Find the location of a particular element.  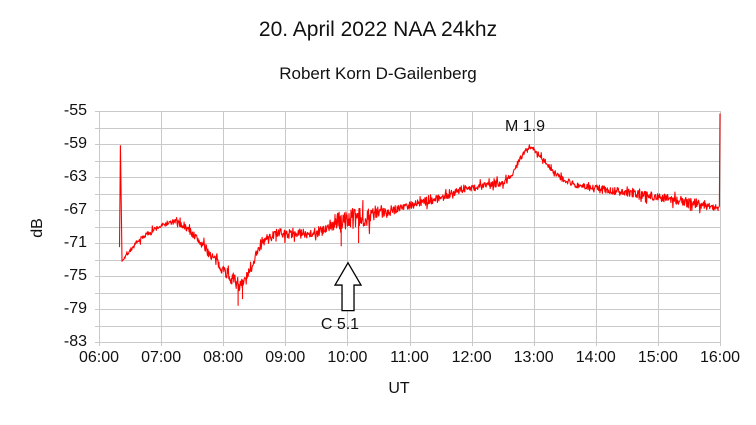

y-tick-label: -67 is located at coordinates (75, 209).